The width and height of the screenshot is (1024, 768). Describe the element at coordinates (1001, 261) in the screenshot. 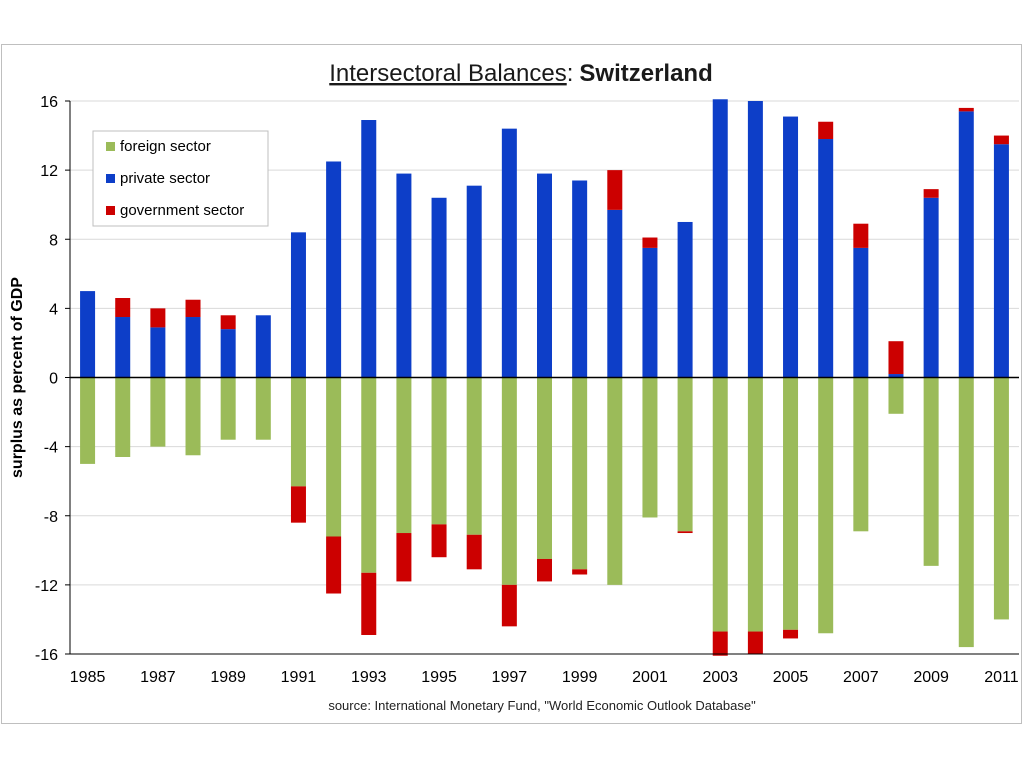

I see `bar-private-sector-2011` at that location.